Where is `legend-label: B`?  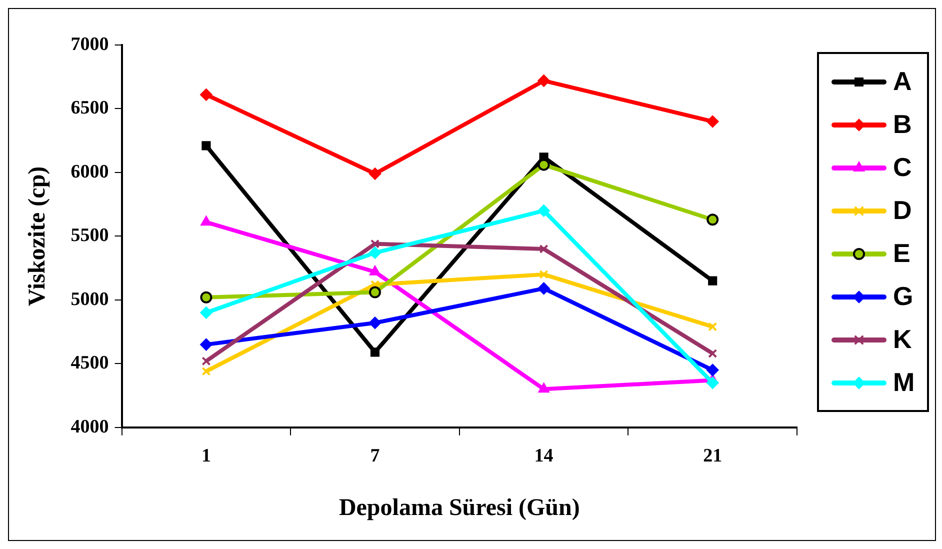
legend-label: B is located at coordinates (902, 124).